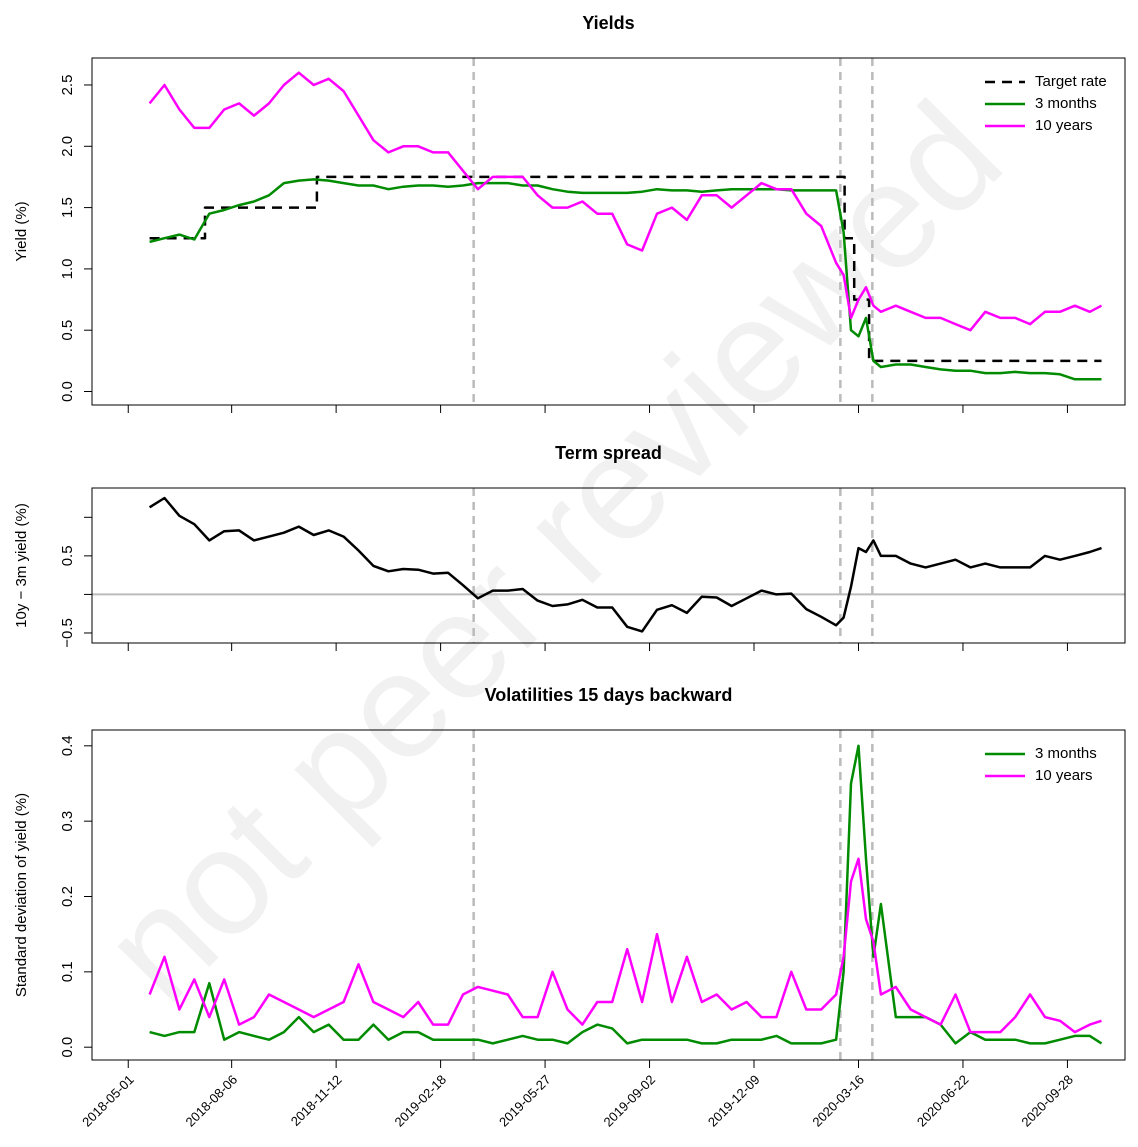 This screenshot has height=1147, width=1138. Describe the element at coordinates (21, 895) in the screenshot. I see `y-axis-label: Standard deviation of yield (%)` at that location.